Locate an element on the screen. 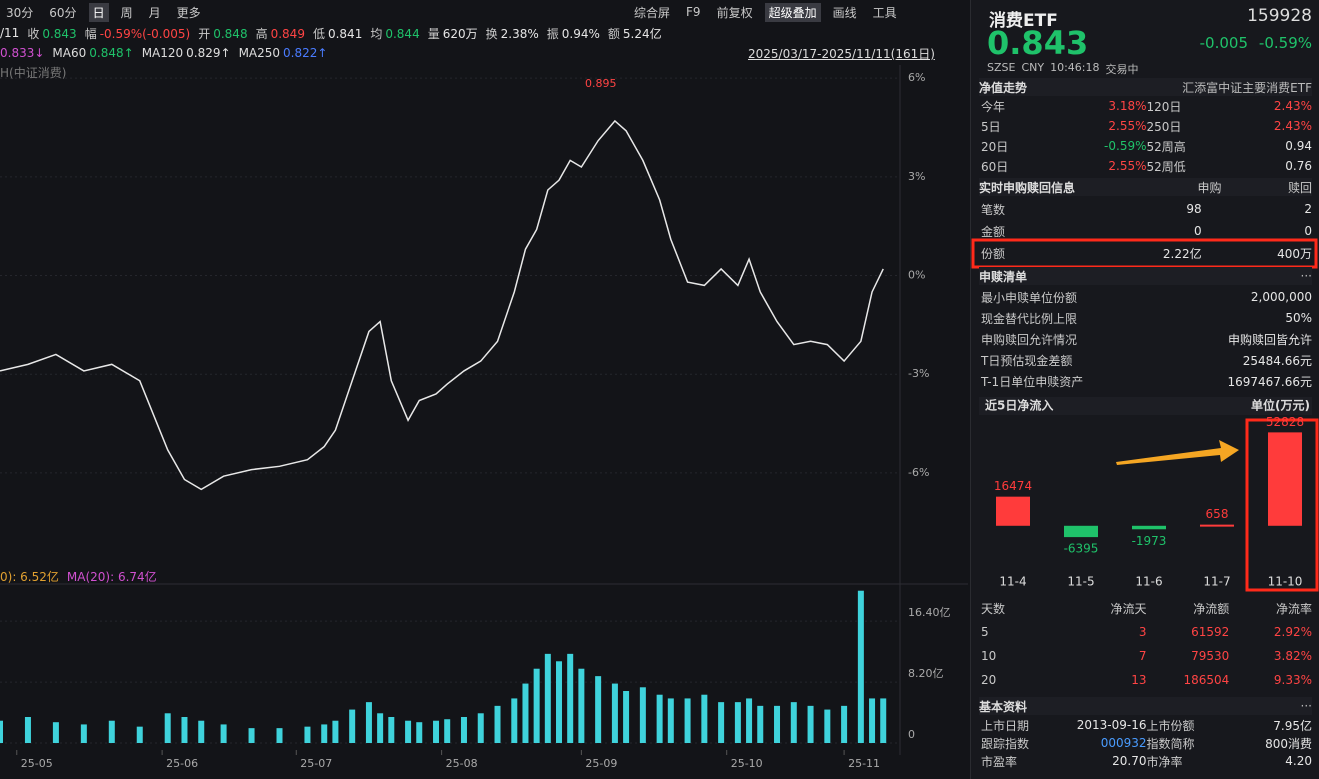 The height and width of the screenshot is (779, 1319). y-tick-label: 3% is located at coordinates (916, 176).